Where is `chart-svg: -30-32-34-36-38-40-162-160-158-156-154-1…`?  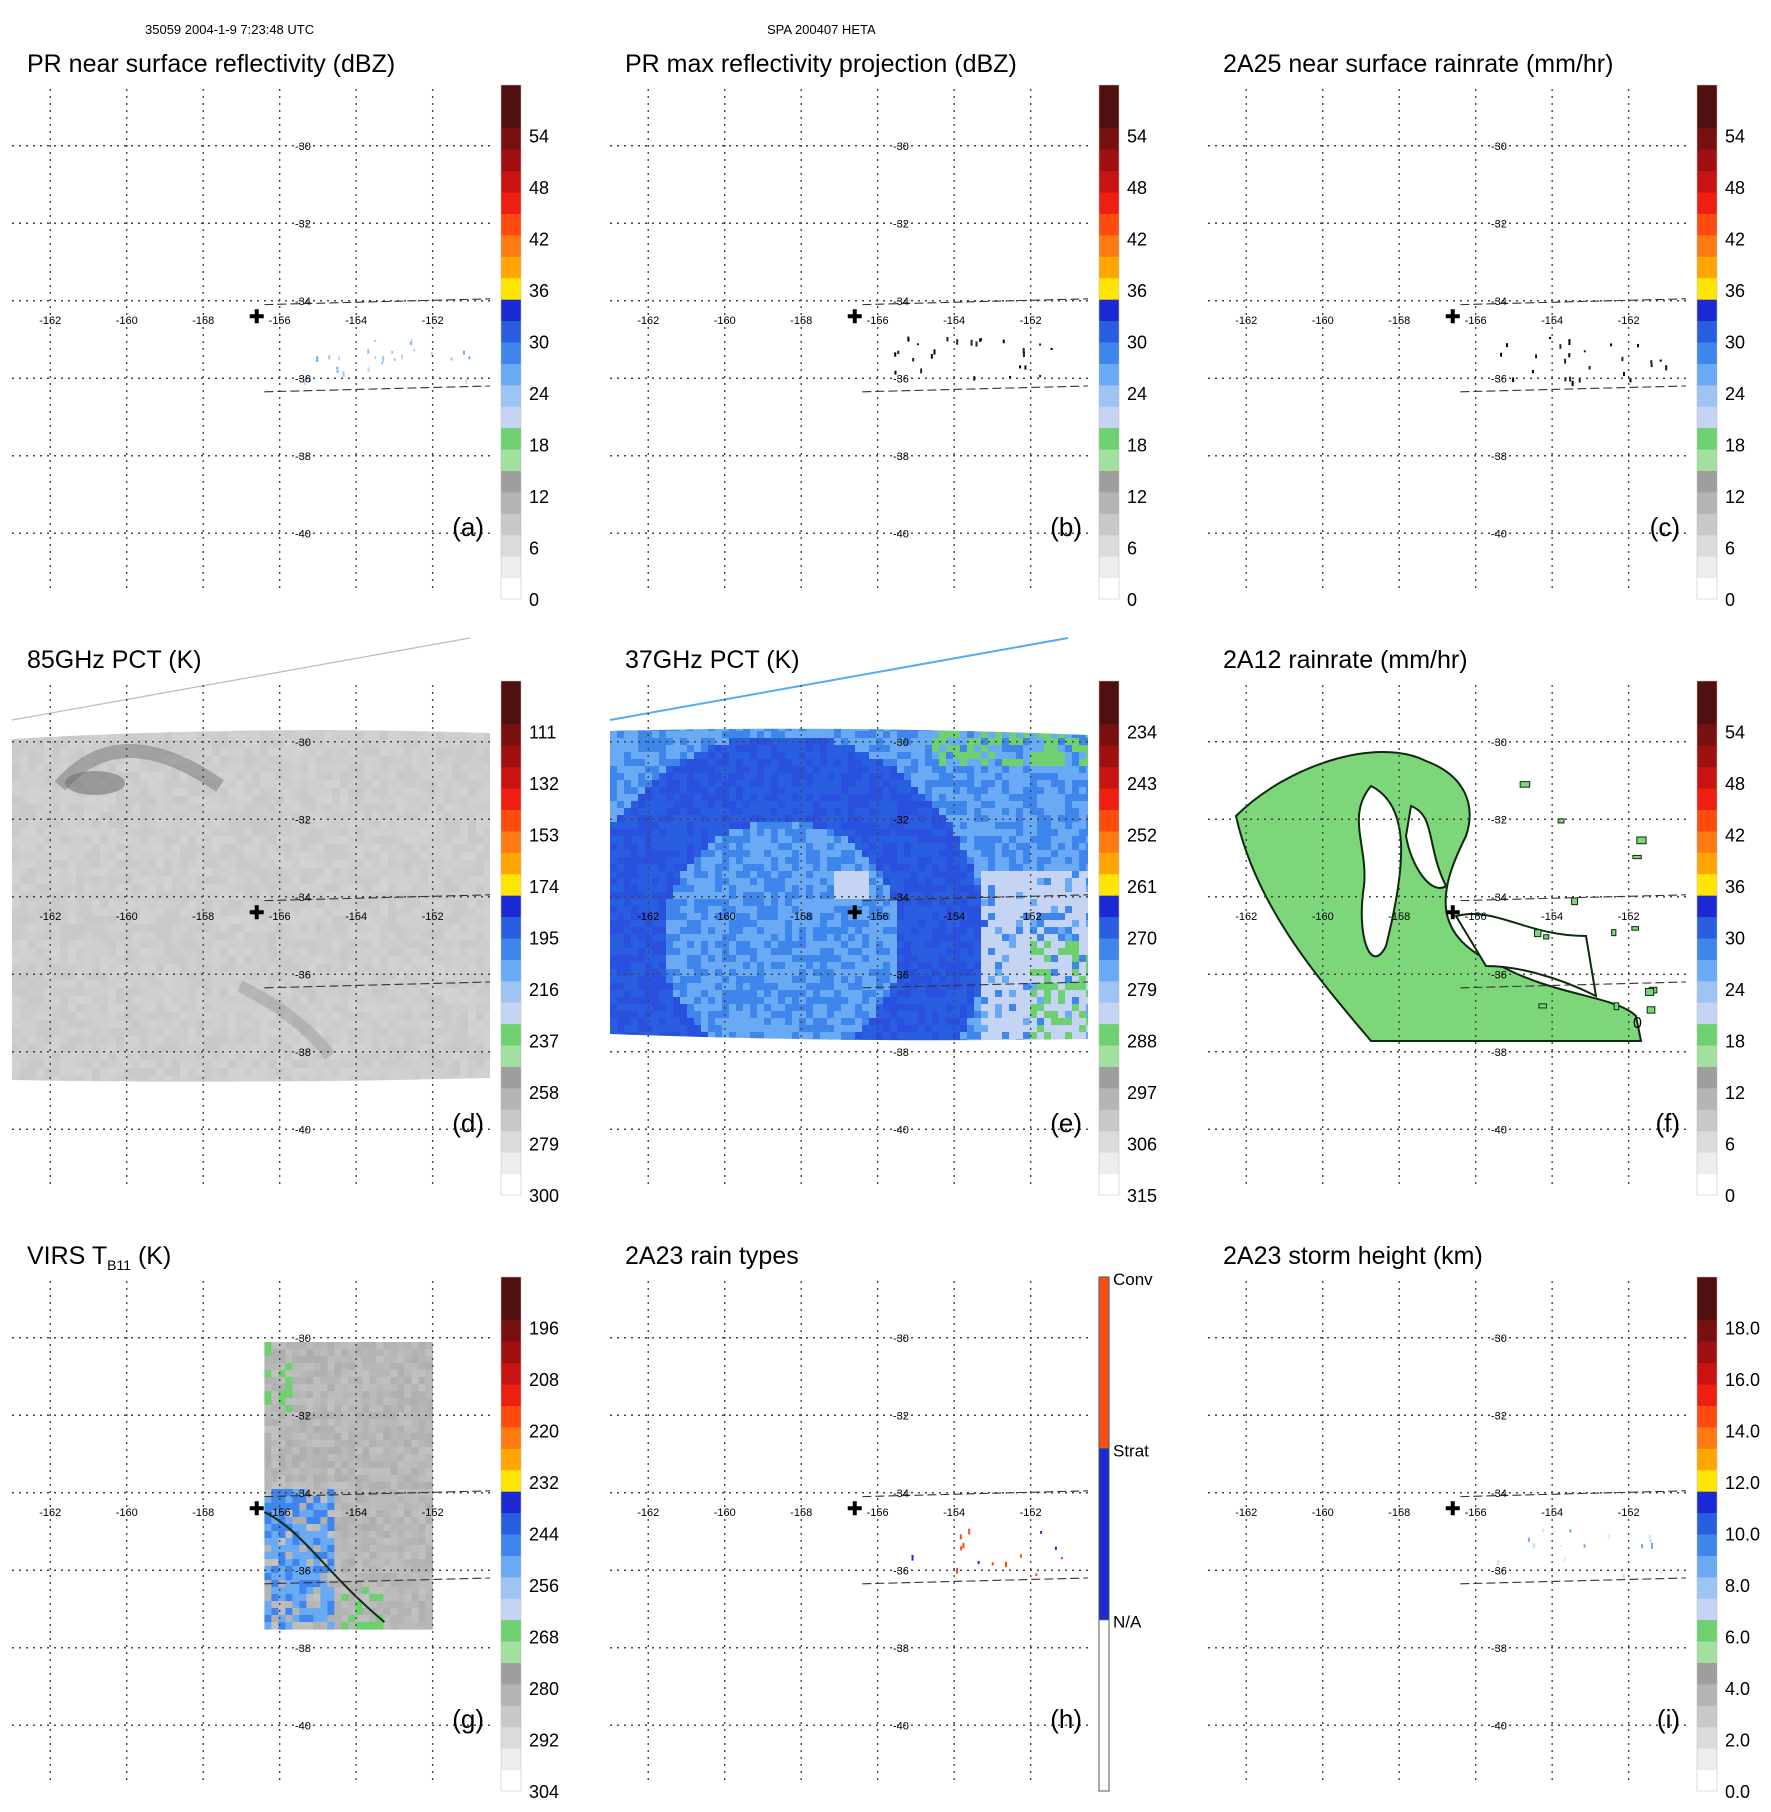
chart-svg: -30-32-34-36-38-40-162-160-158-156-154-1… is located at coordinates (892, 926).